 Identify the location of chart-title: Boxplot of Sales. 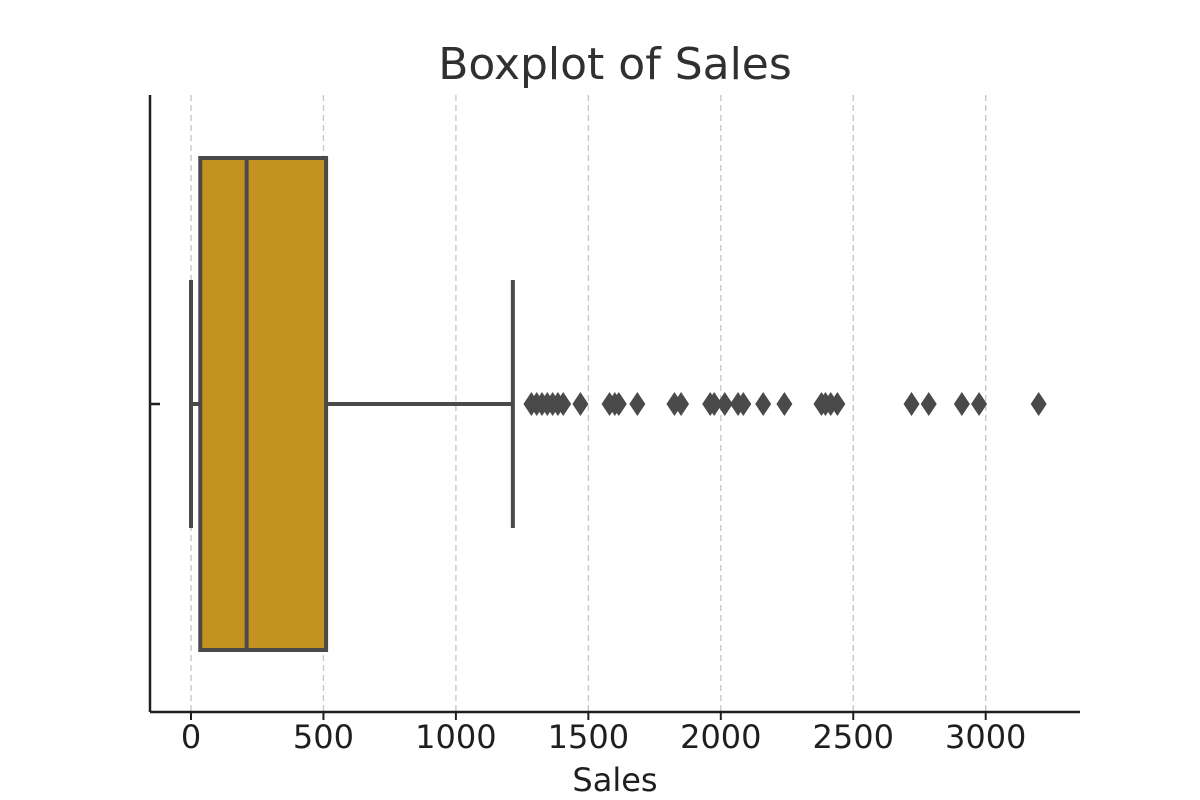
(615, 64).